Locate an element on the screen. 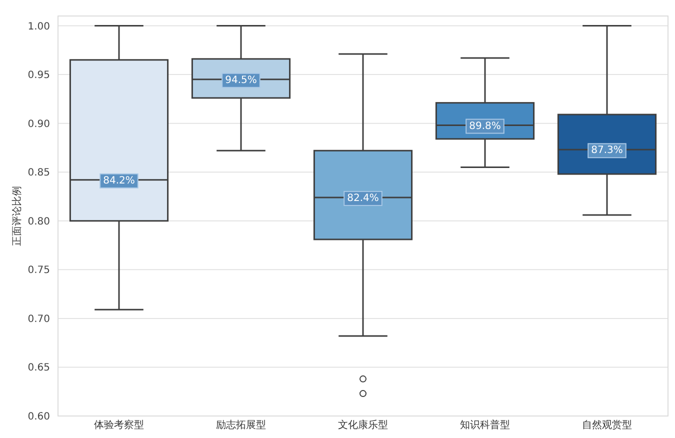 This screenshot has width=675, height=438. text: 82.4% is located at coordinates (363, 198).